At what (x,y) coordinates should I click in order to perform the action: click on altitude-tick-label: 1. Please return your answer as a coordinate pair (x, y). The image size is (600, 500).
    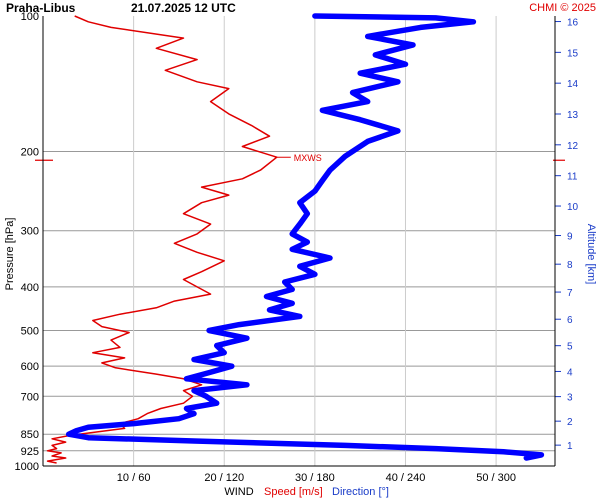
    Looking at the image, I should click on (570, 446).